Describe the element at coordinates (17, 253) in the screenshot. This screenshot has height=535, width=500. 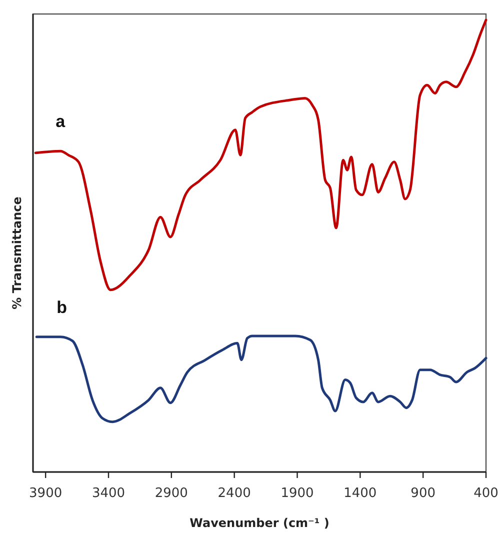
I see `y-axis-title: % Transmittance` at that location.